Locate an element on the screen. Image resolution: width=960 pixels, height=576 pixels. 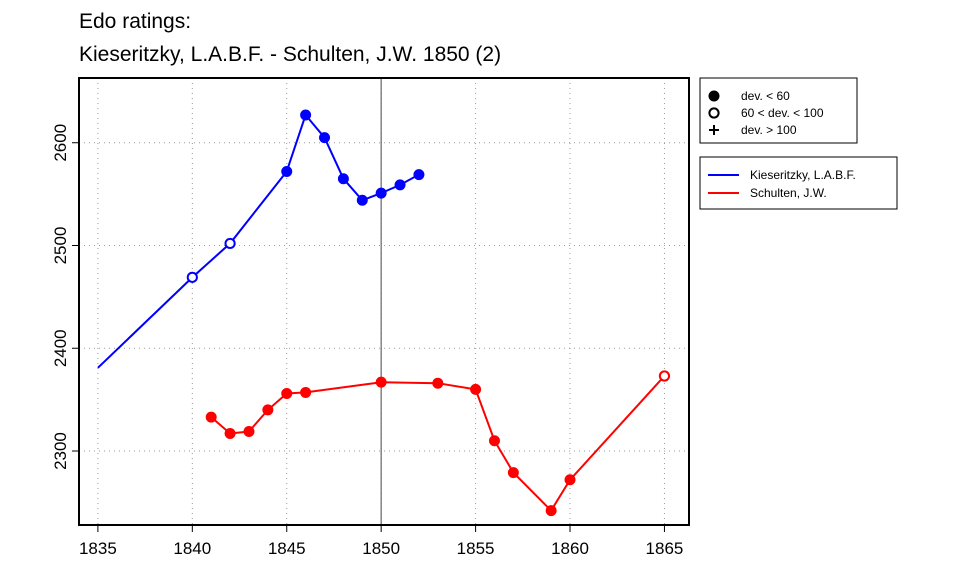
x-tick-label: 1835 is located at coordinates (98, 548).